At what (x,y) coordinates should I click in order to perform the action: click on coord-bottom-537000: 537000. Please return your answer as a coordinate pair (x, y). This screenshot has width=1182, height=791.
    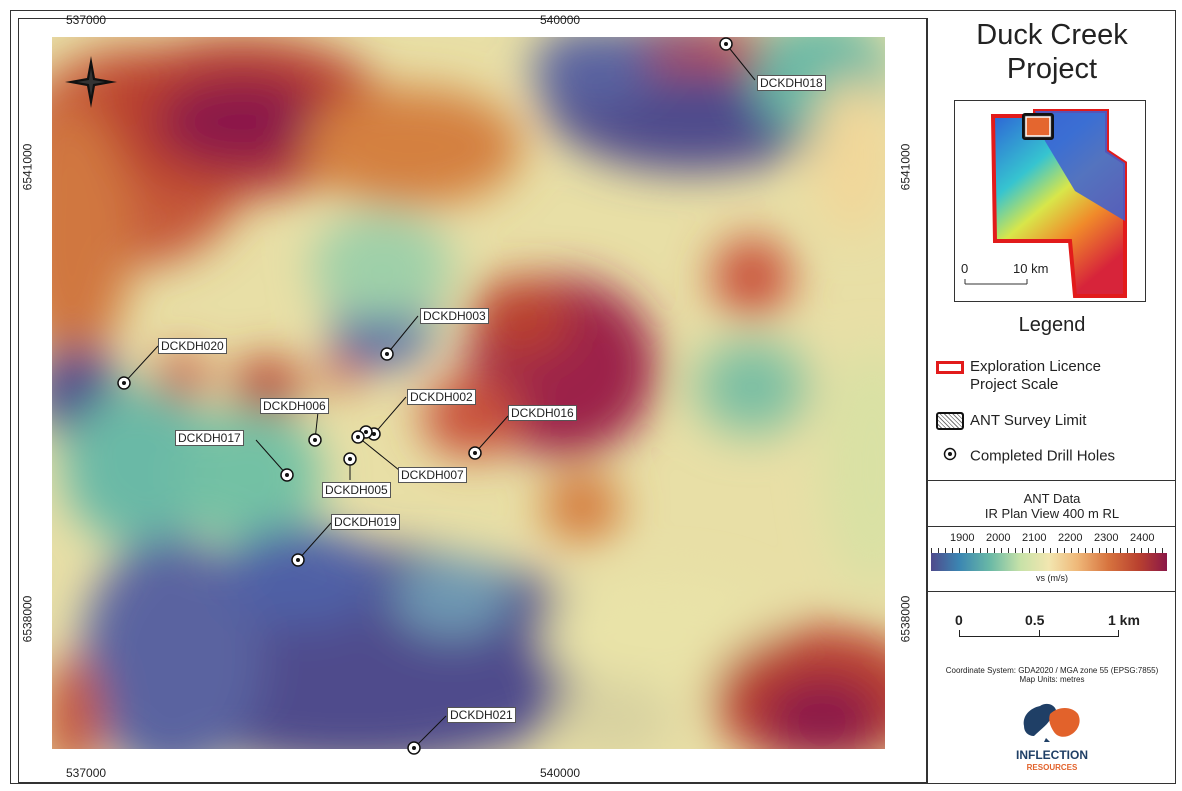
    Looking at the image, I should click on (86, 773).